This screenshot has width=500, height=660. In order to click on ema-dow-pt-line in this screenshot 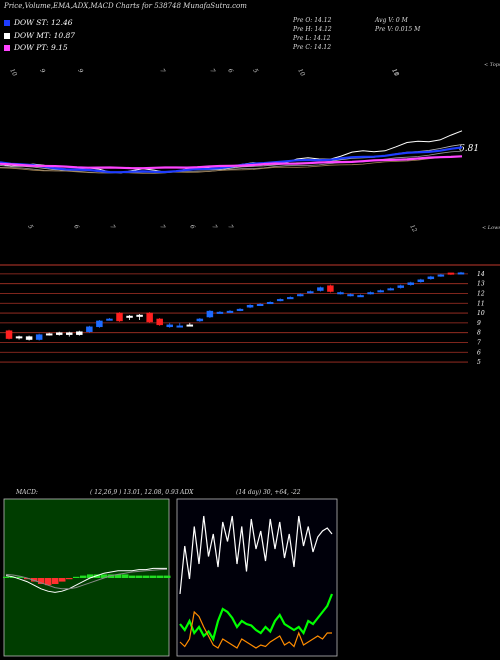, I will do `click(231, 162)`.